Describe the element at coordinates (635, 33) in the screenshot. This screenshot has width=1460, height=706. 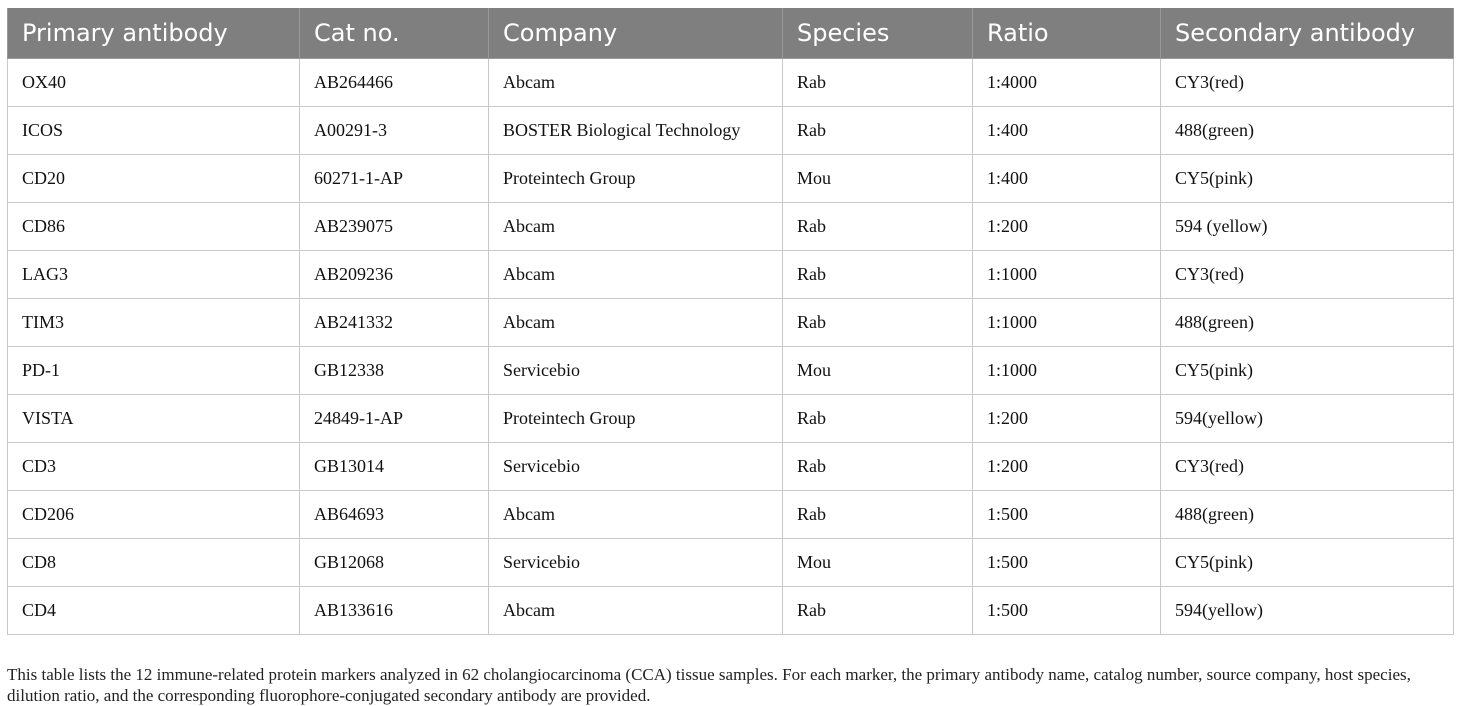
I see `header-company: Company` at that location.